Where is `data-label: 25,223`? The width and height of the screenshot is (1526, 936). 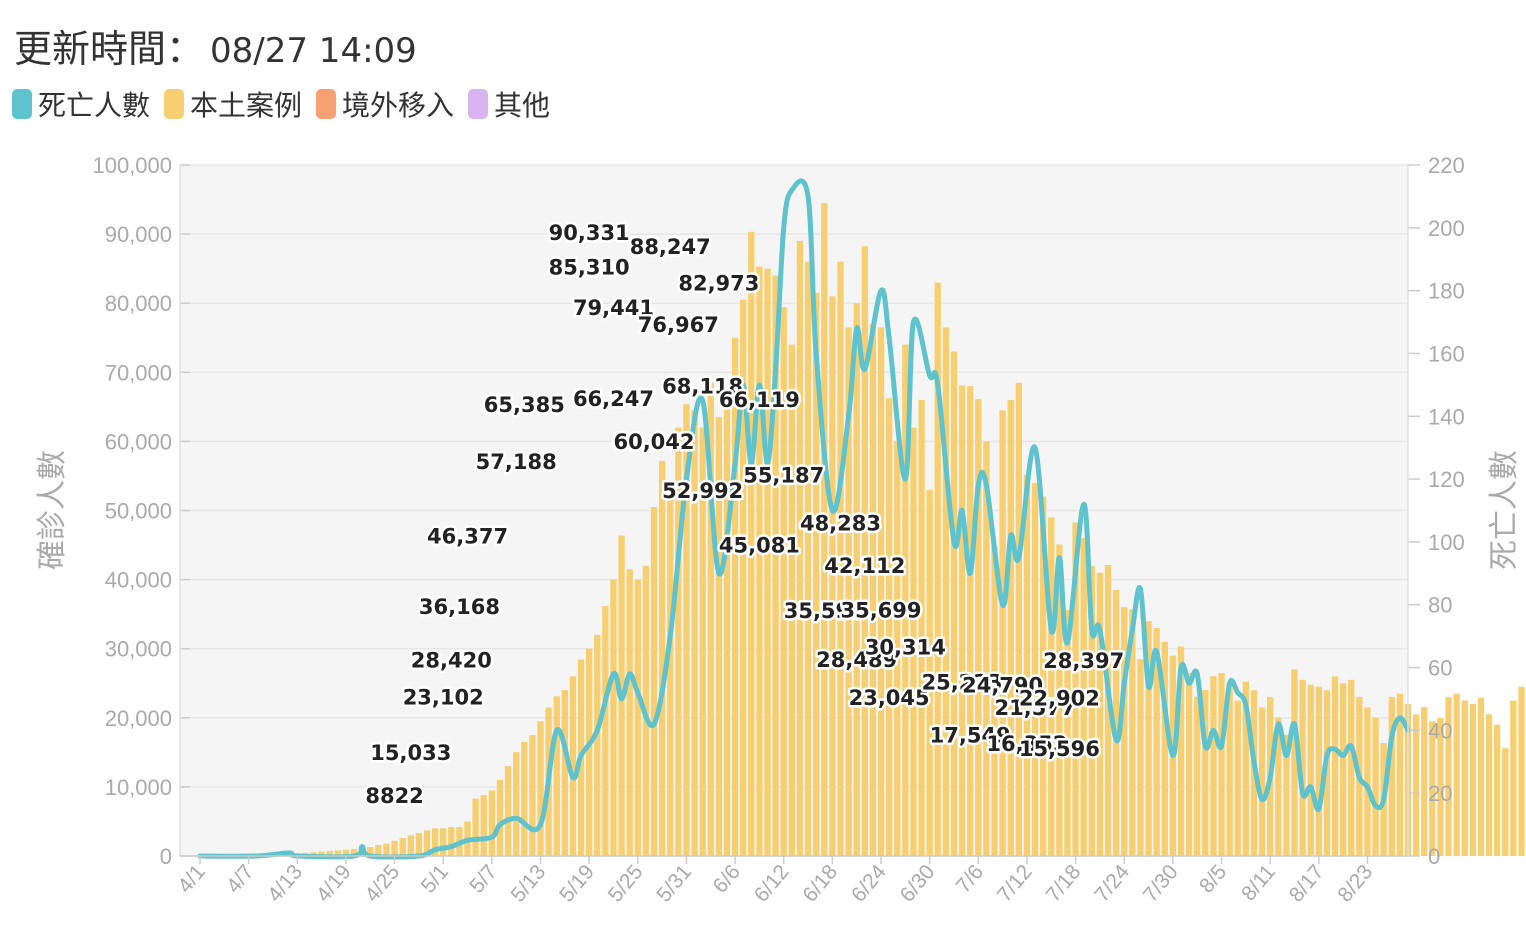 data-label: 25,223 is located at coordinates (962, 683).